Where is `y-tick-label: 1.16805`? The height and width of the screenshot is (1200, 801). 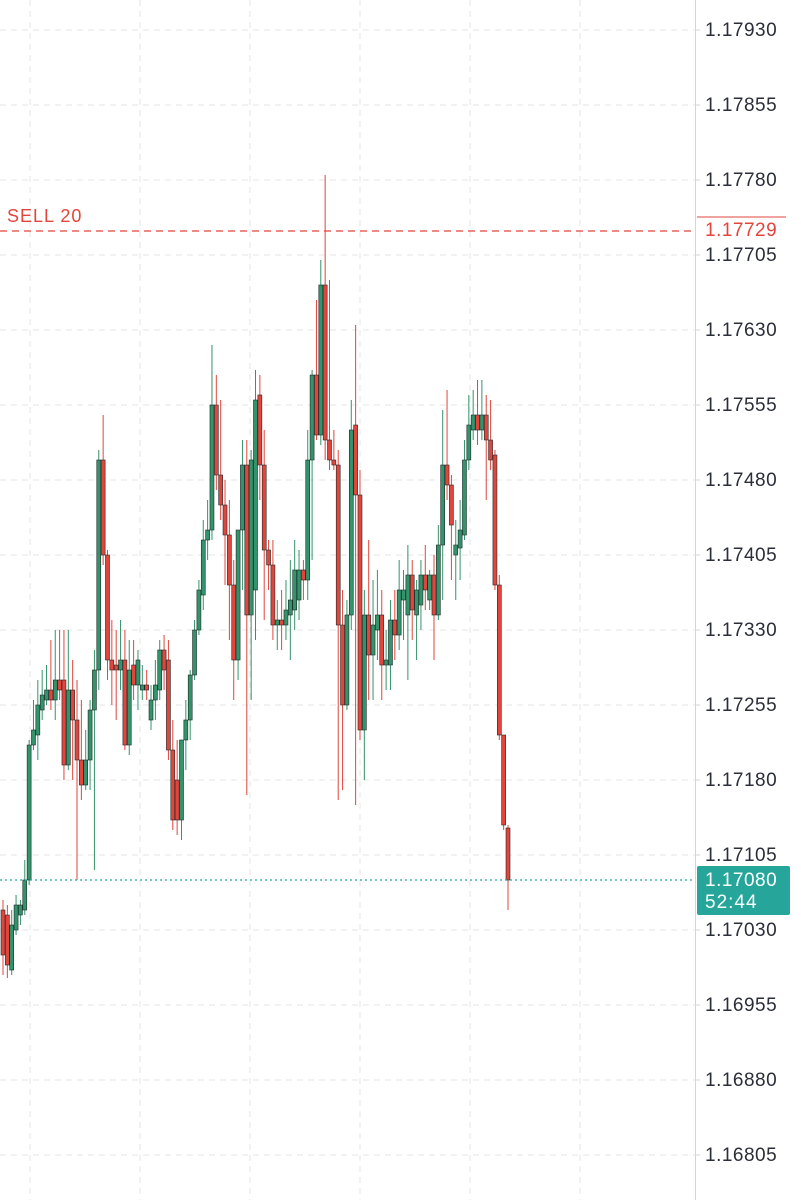
y-tick-label: 1.16805 is located at coordinates (741, 1155).